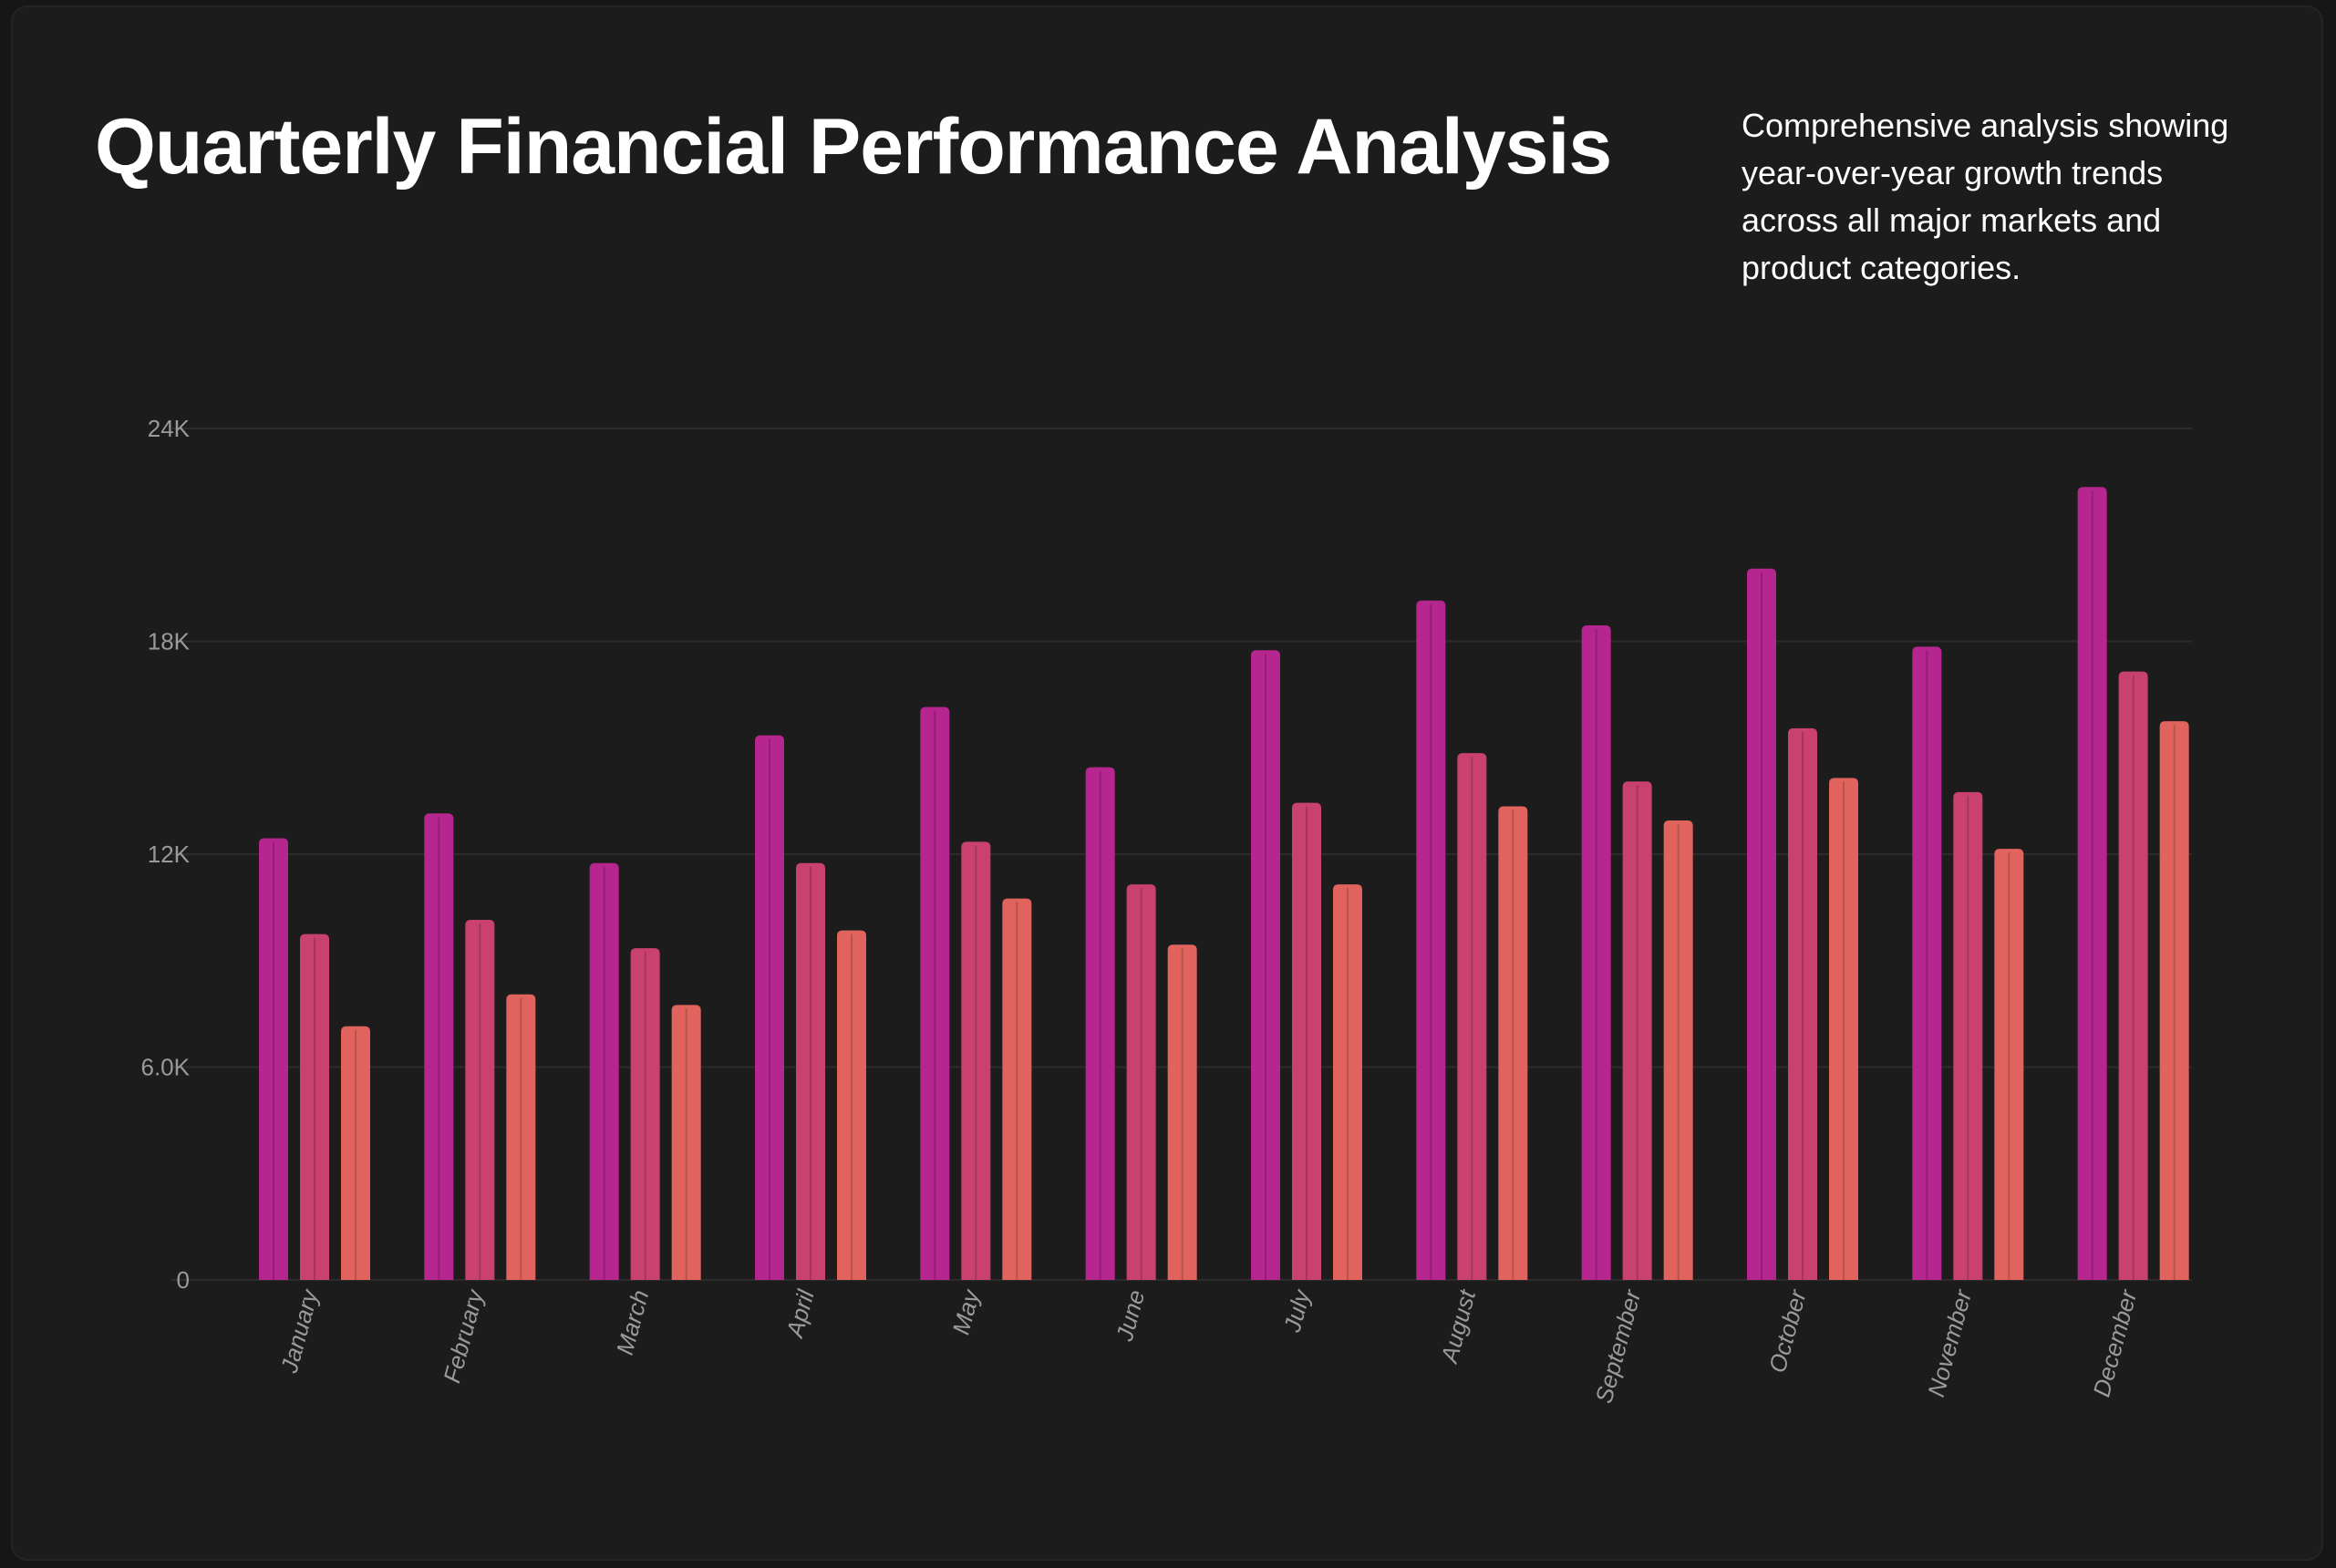 The width and height of the screenshot is (2336, 1568). I want to click on x-tick-label: September, so click(1618, 1345).